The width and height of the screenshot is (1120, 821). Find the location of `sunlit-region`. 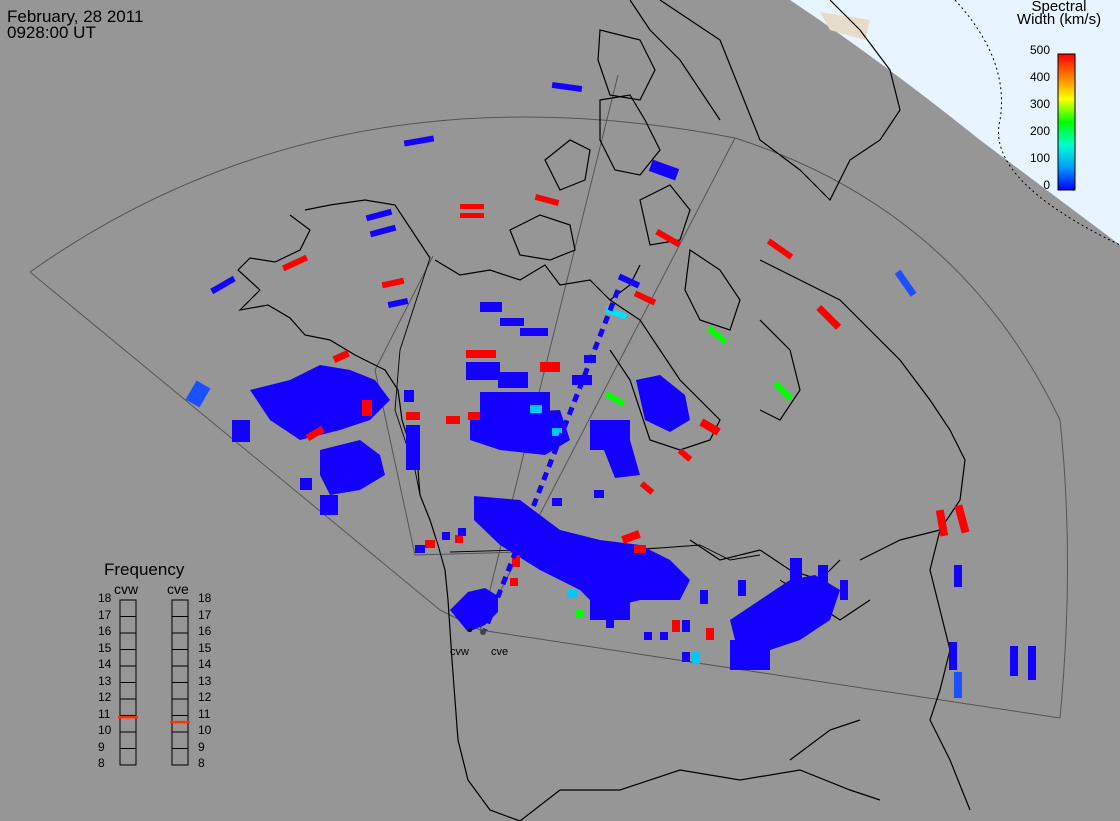

sunlit-region is located at coordinates (955, 122).